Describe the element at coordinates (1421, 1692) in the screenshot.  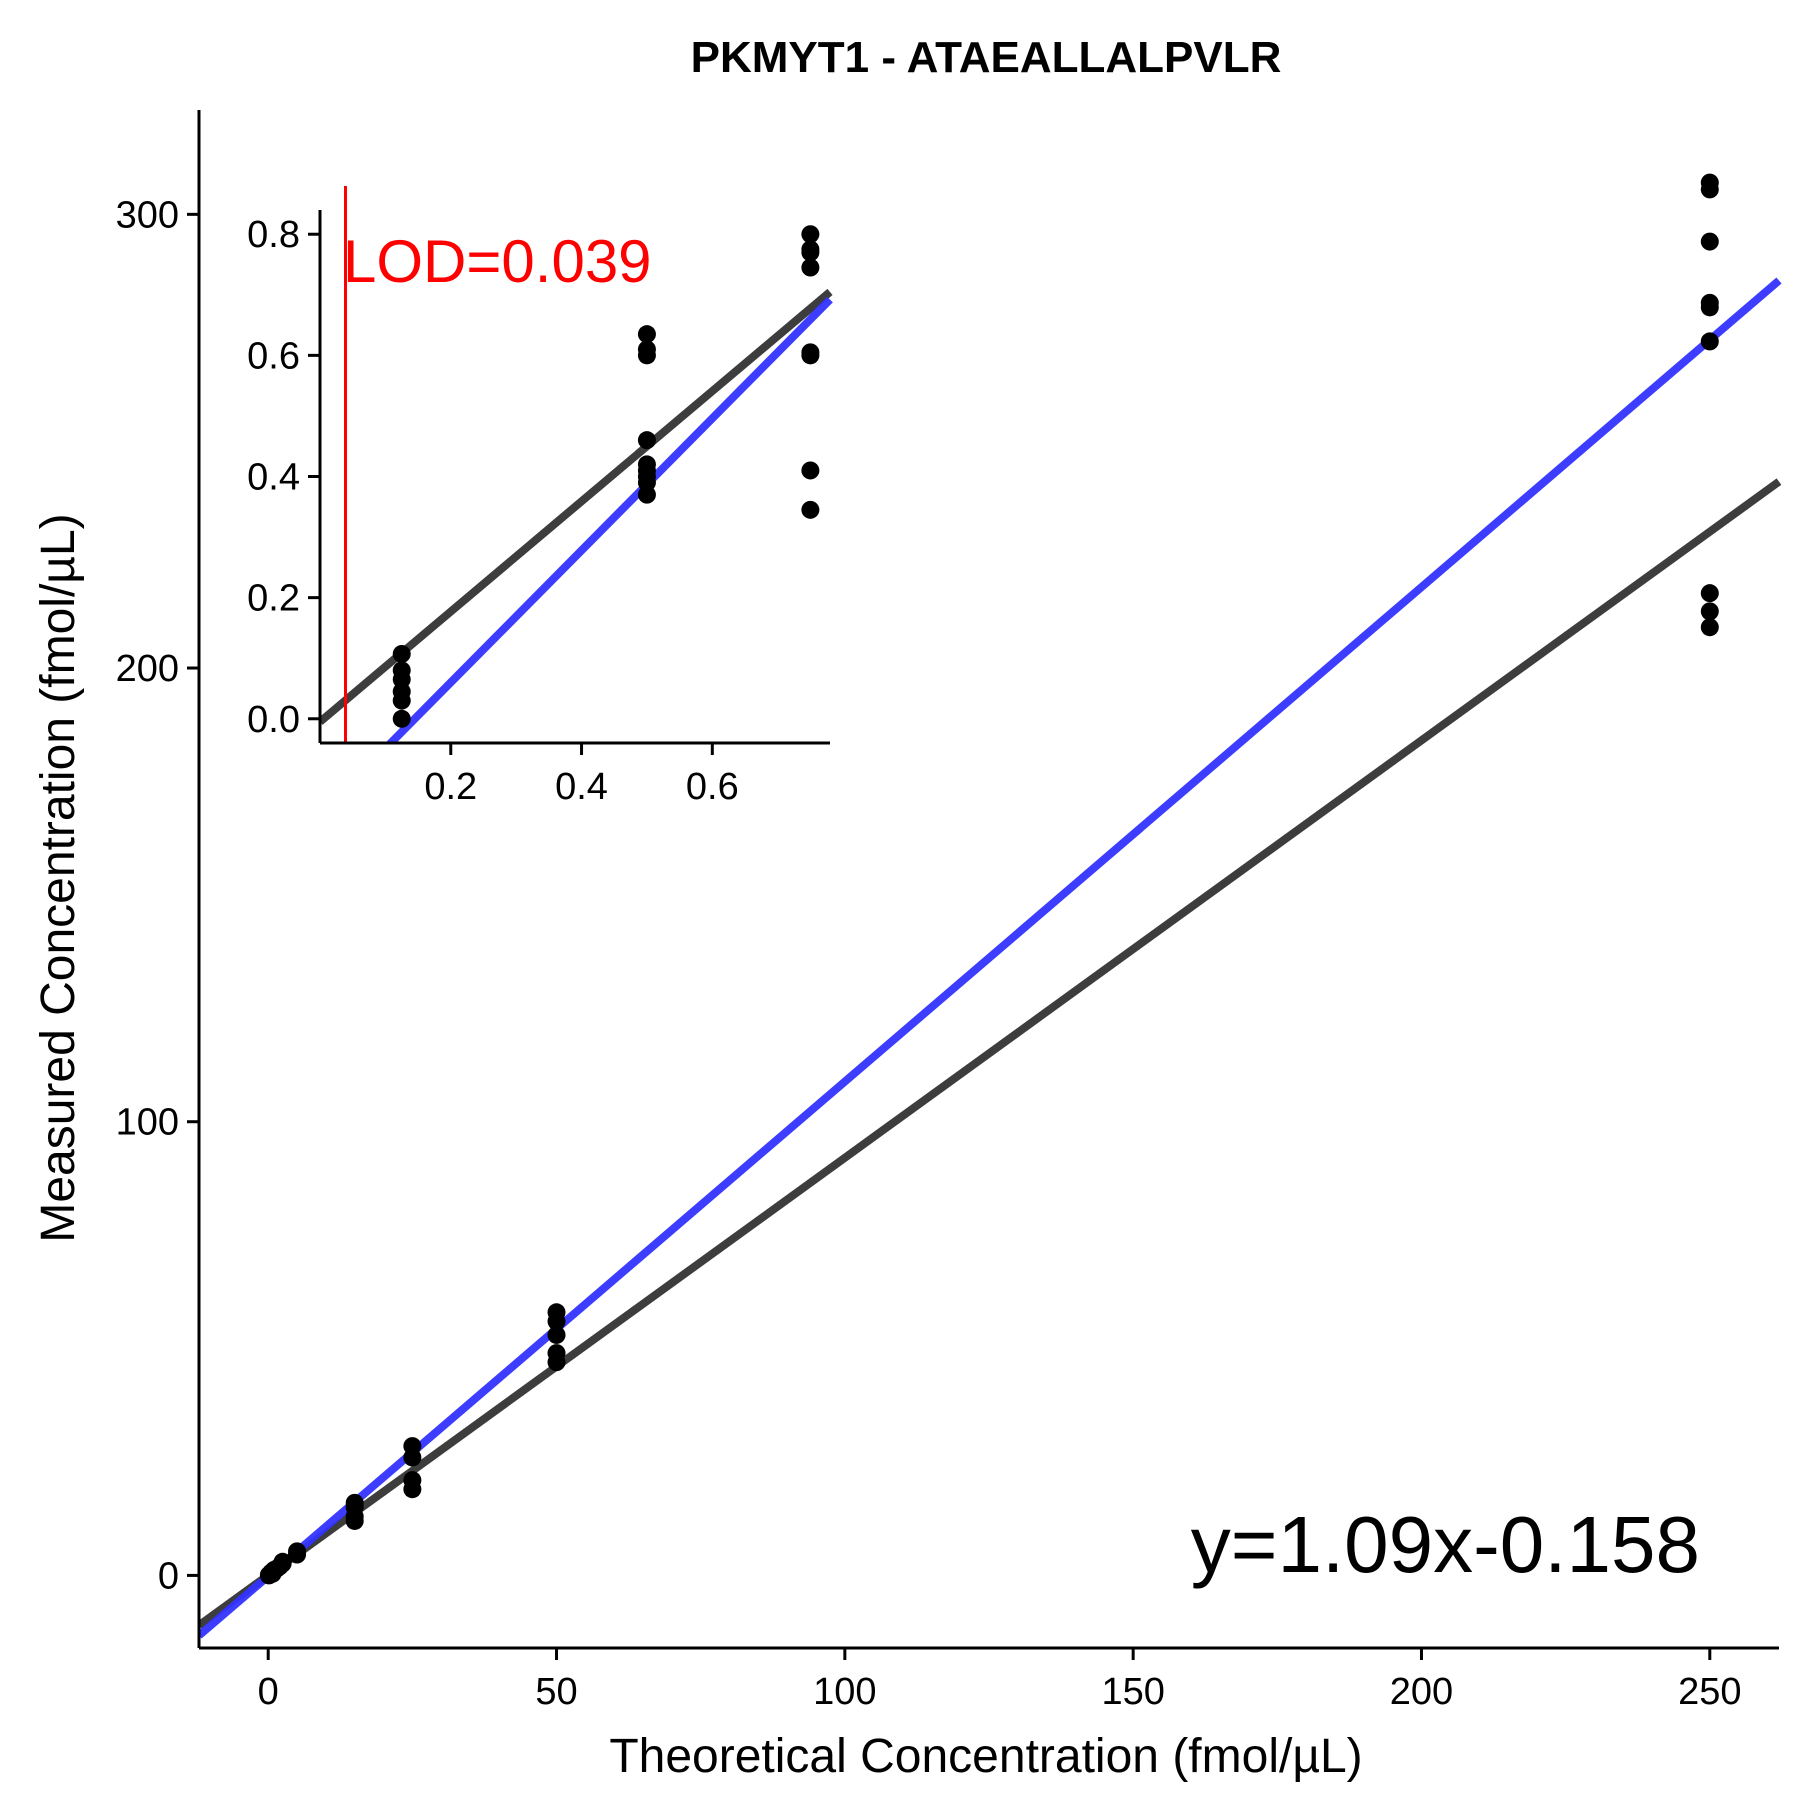
I see `x-tick-label: 200` at that location.